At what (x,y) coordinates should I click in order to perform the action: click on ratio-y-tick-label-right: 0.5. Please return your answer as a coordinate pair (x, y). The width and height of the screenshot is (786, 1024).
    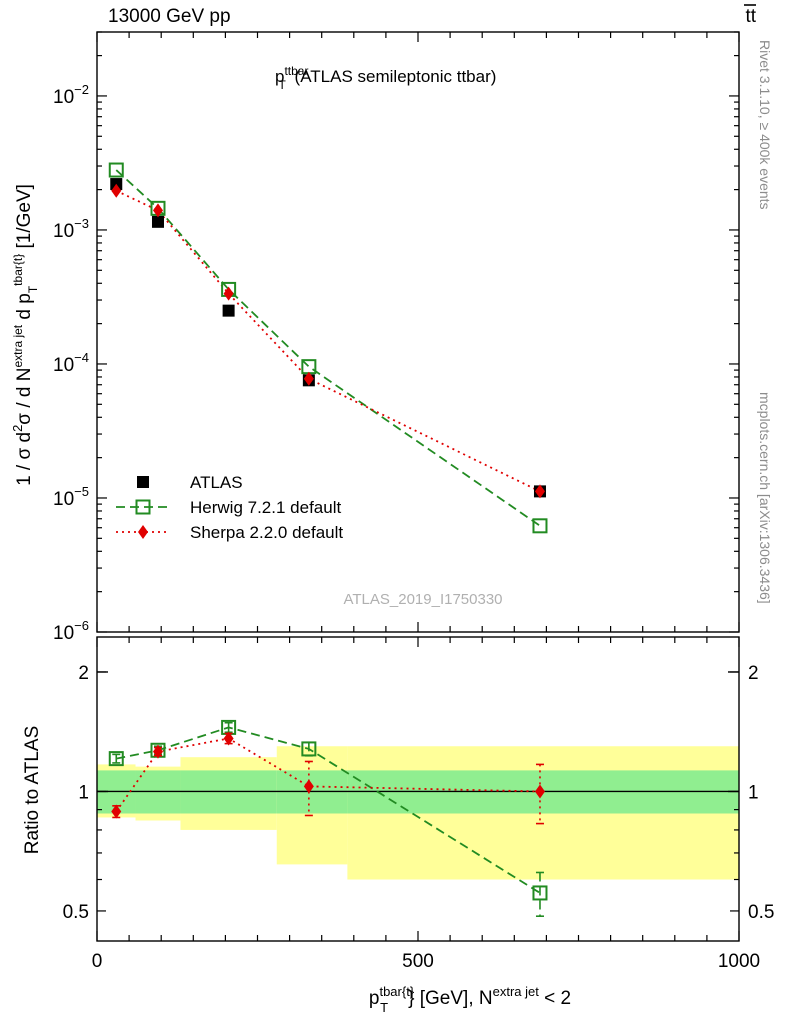
    Looking at the image, I should click on (761, 912).